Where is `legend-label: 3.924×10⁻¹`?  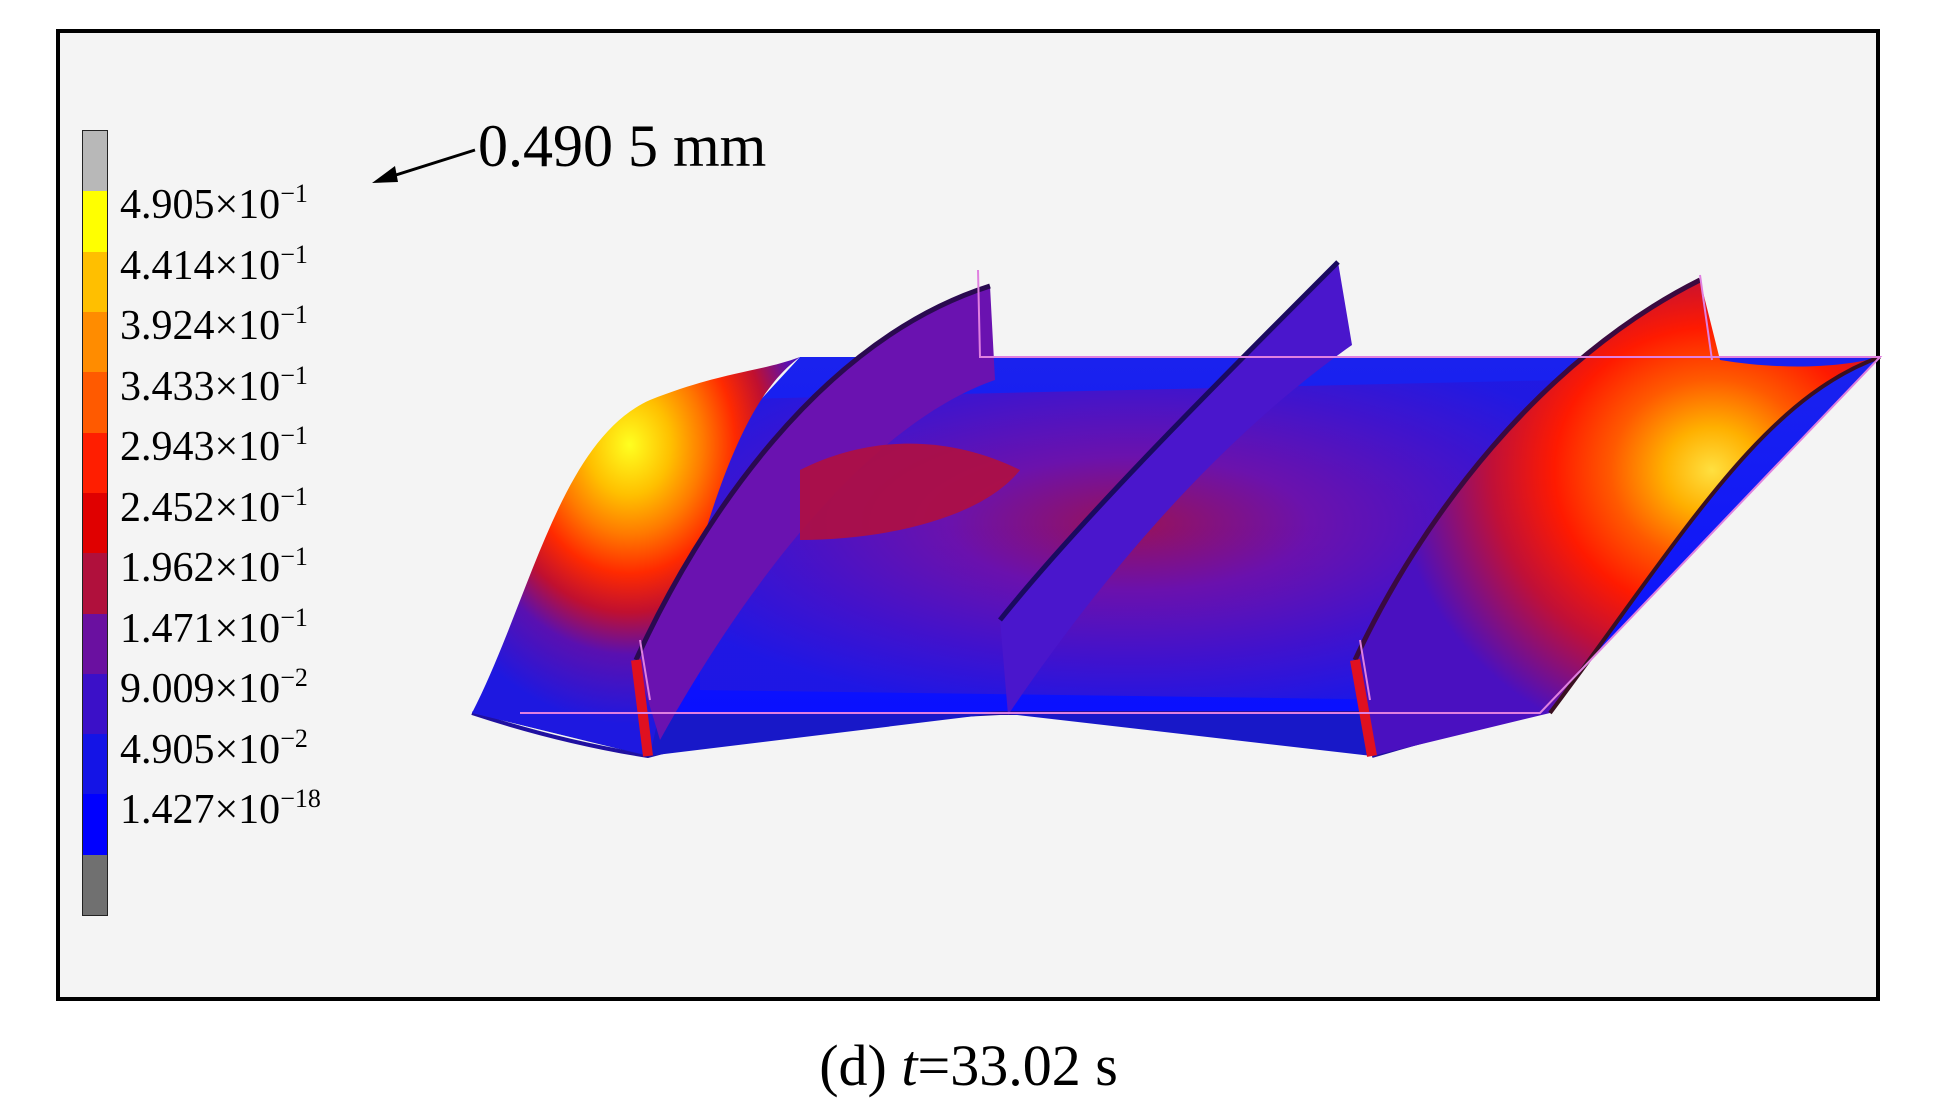
legend-label: 3.924×10⁻¹ is located at coordinates (214, 320).